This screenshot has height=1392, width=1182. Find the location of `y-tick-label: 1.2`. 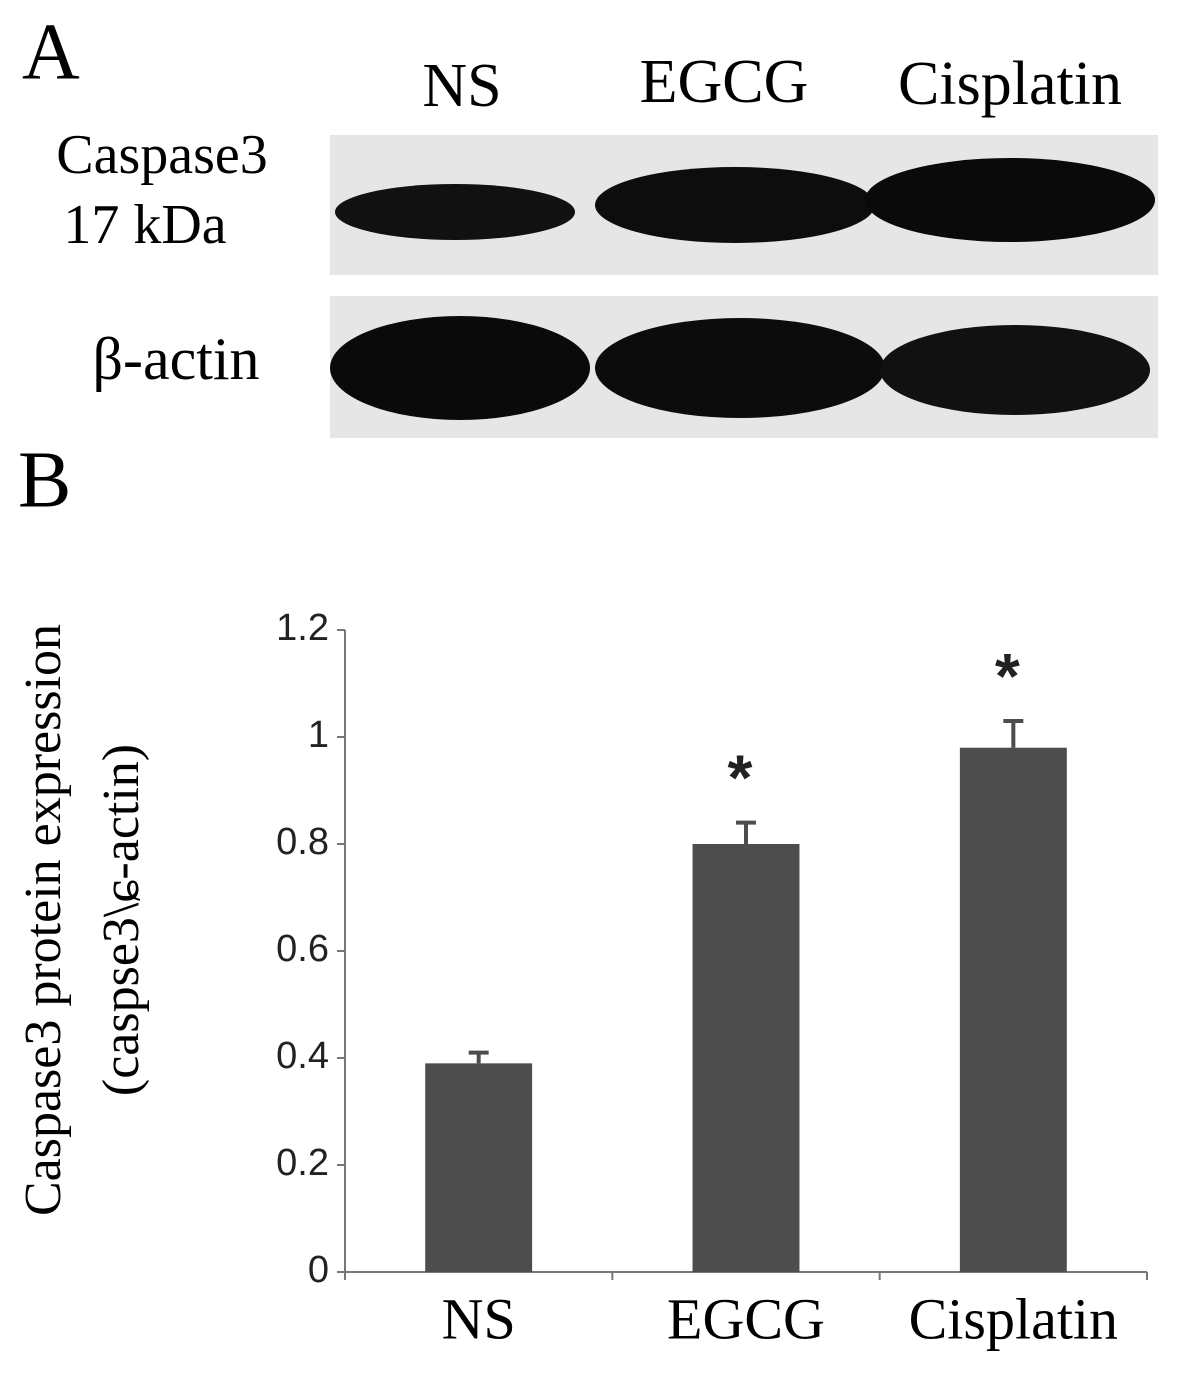

y-tick-label: 1.2 is located at coordinates (302, 628).